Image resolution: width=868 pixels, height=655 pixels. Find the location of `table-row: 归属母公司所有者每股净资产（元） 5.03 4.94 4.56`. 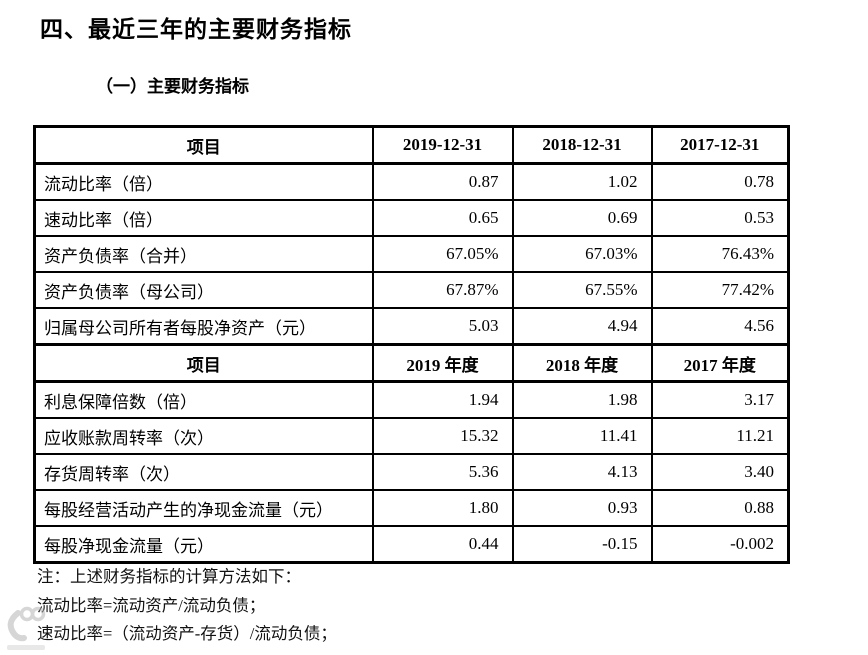

table-row: 归属母公司所有者每股净资产（元） 5.03 4.94 4.56 is located at coordinates (411, 326).